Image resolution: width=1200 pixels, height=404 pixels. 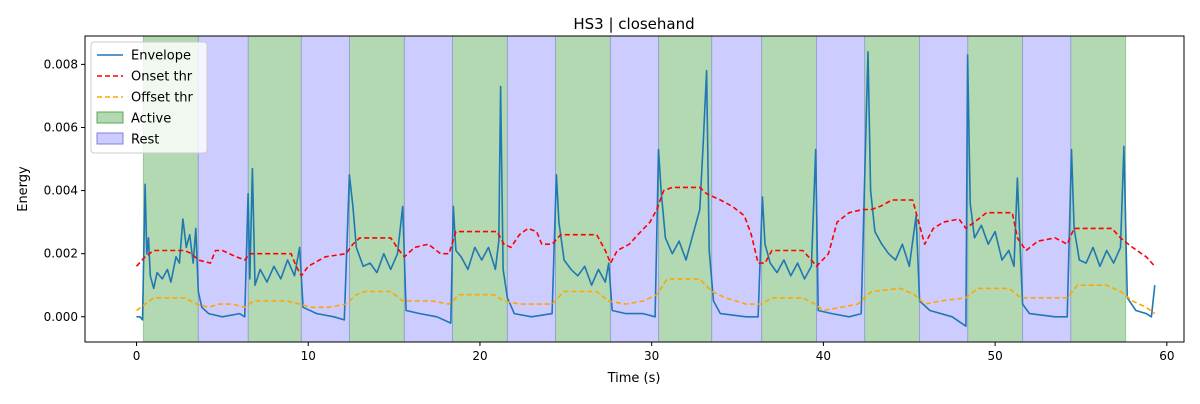 I want to click on x-tick-label: 0, so click(x=137, y=356).